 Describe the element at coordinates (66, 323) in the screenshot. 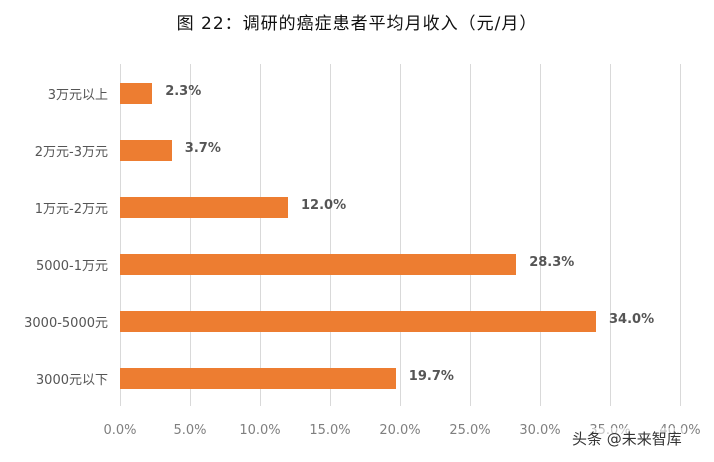

I see `category-label: 3000-5000元` at that location.